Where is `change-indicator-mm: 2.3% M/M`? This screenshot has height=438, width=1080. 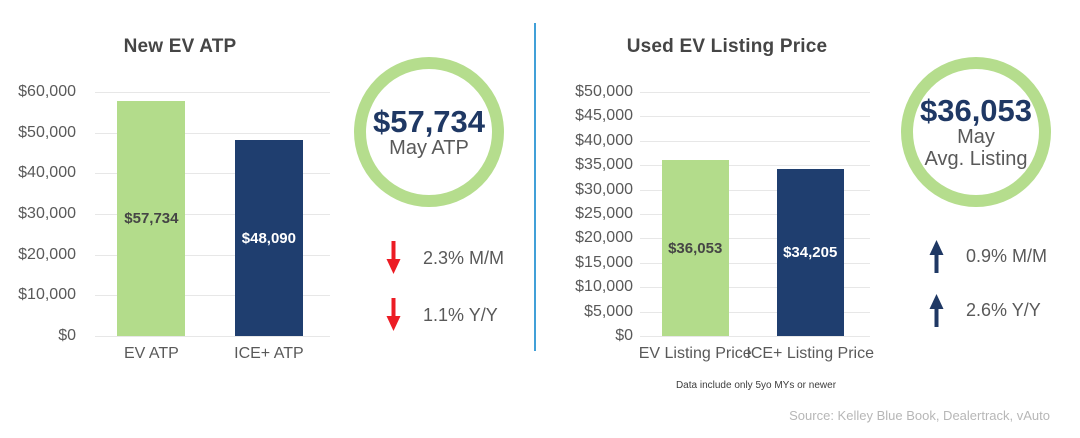
change-indicator-mm: 2.3% M/M is located at coordinates (445, 258).